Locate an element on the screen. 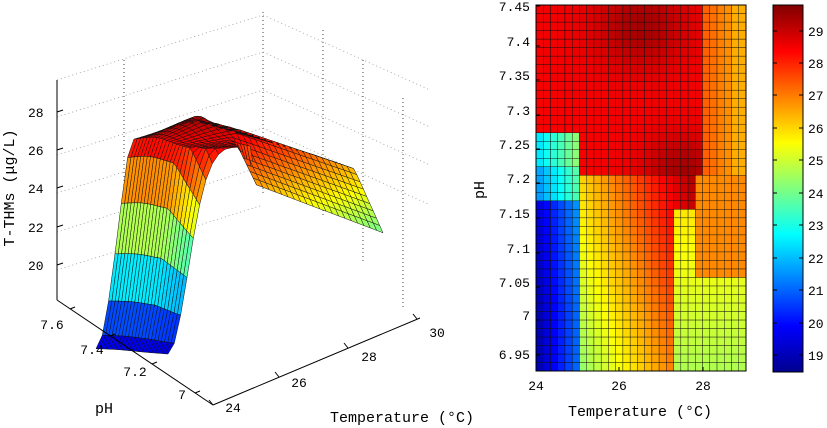  colorbar-tick: 22 is located at coordinates (816, 259).